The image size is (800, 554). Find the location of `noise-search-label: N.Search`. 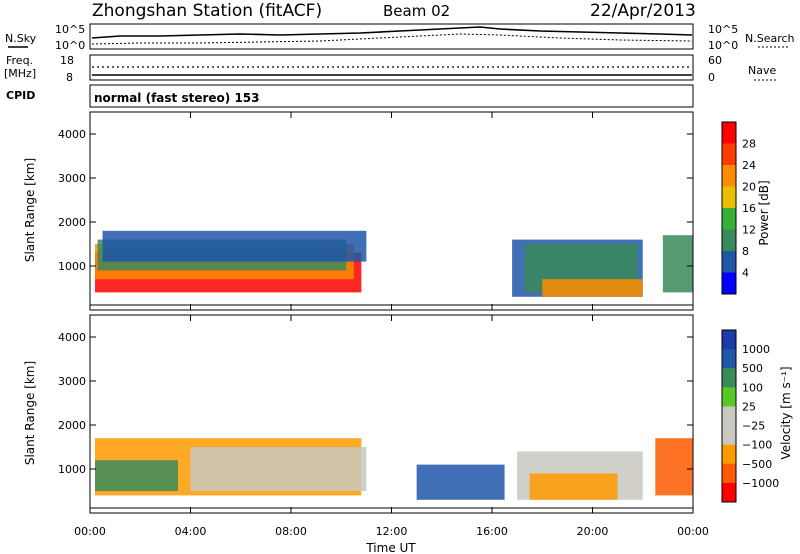

noise-search-label: N.Search is located at coordinates (770, 38).